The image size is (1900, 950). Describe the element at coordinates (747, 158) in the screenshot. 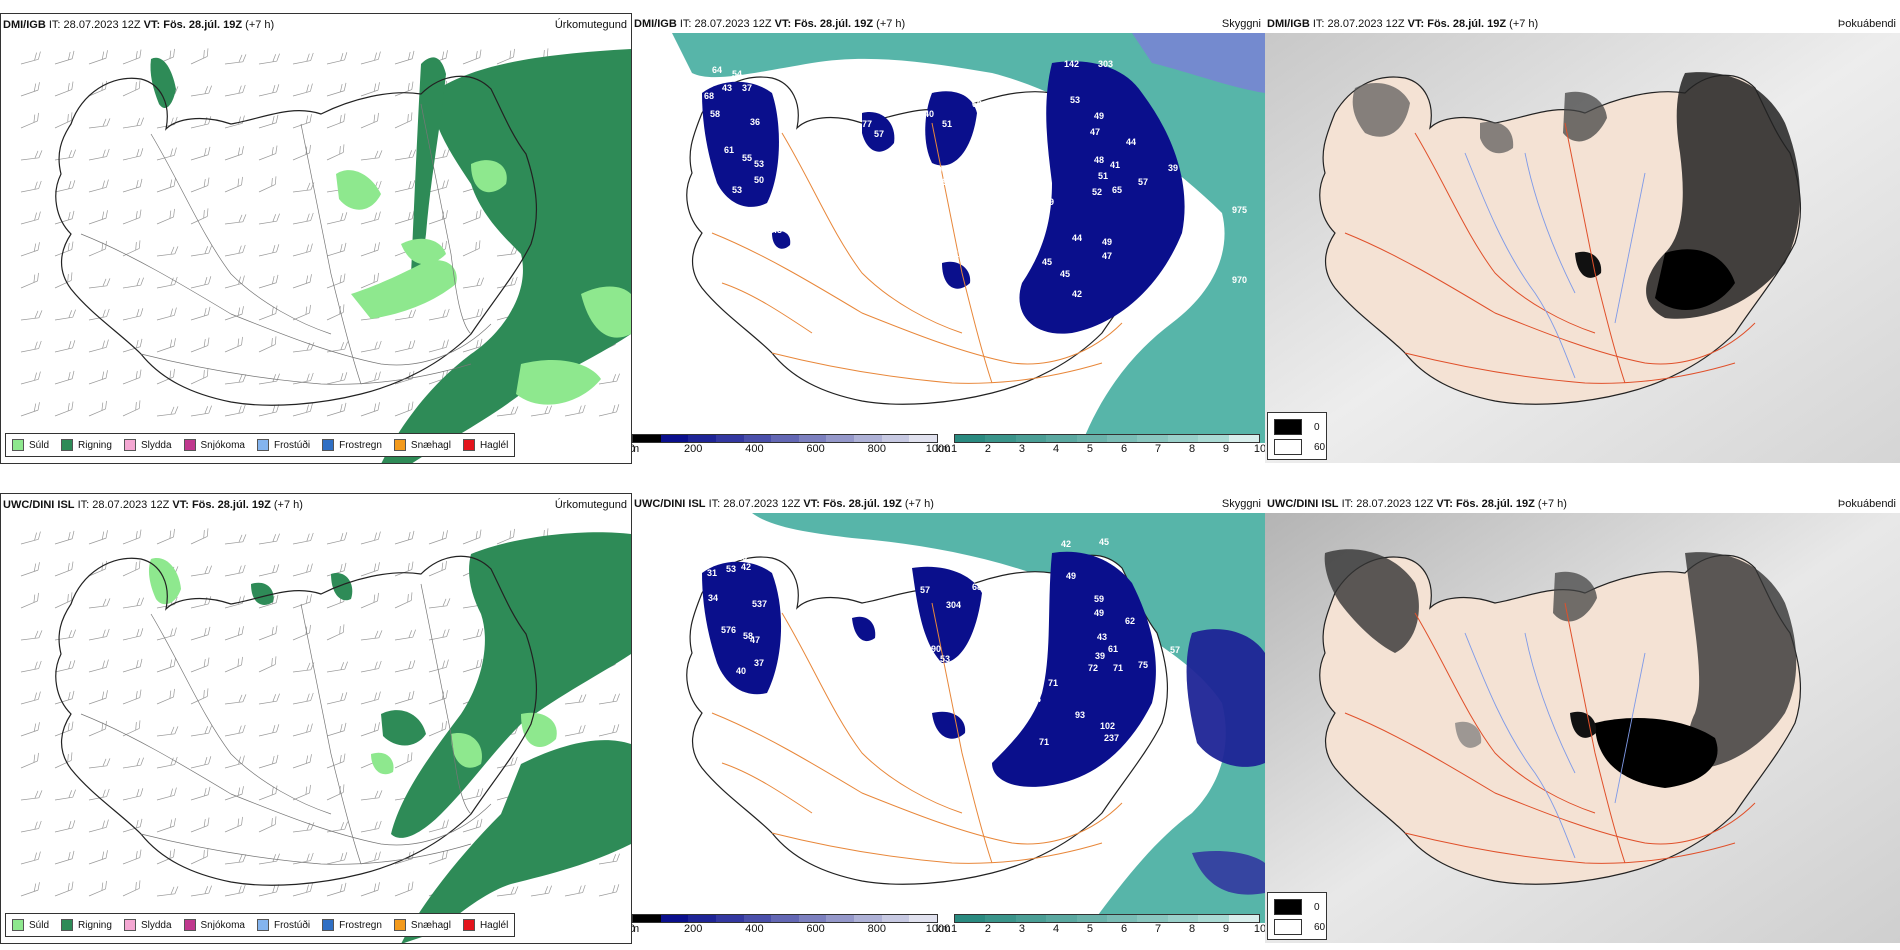

I see `visibility-value-label: 55` at that location.